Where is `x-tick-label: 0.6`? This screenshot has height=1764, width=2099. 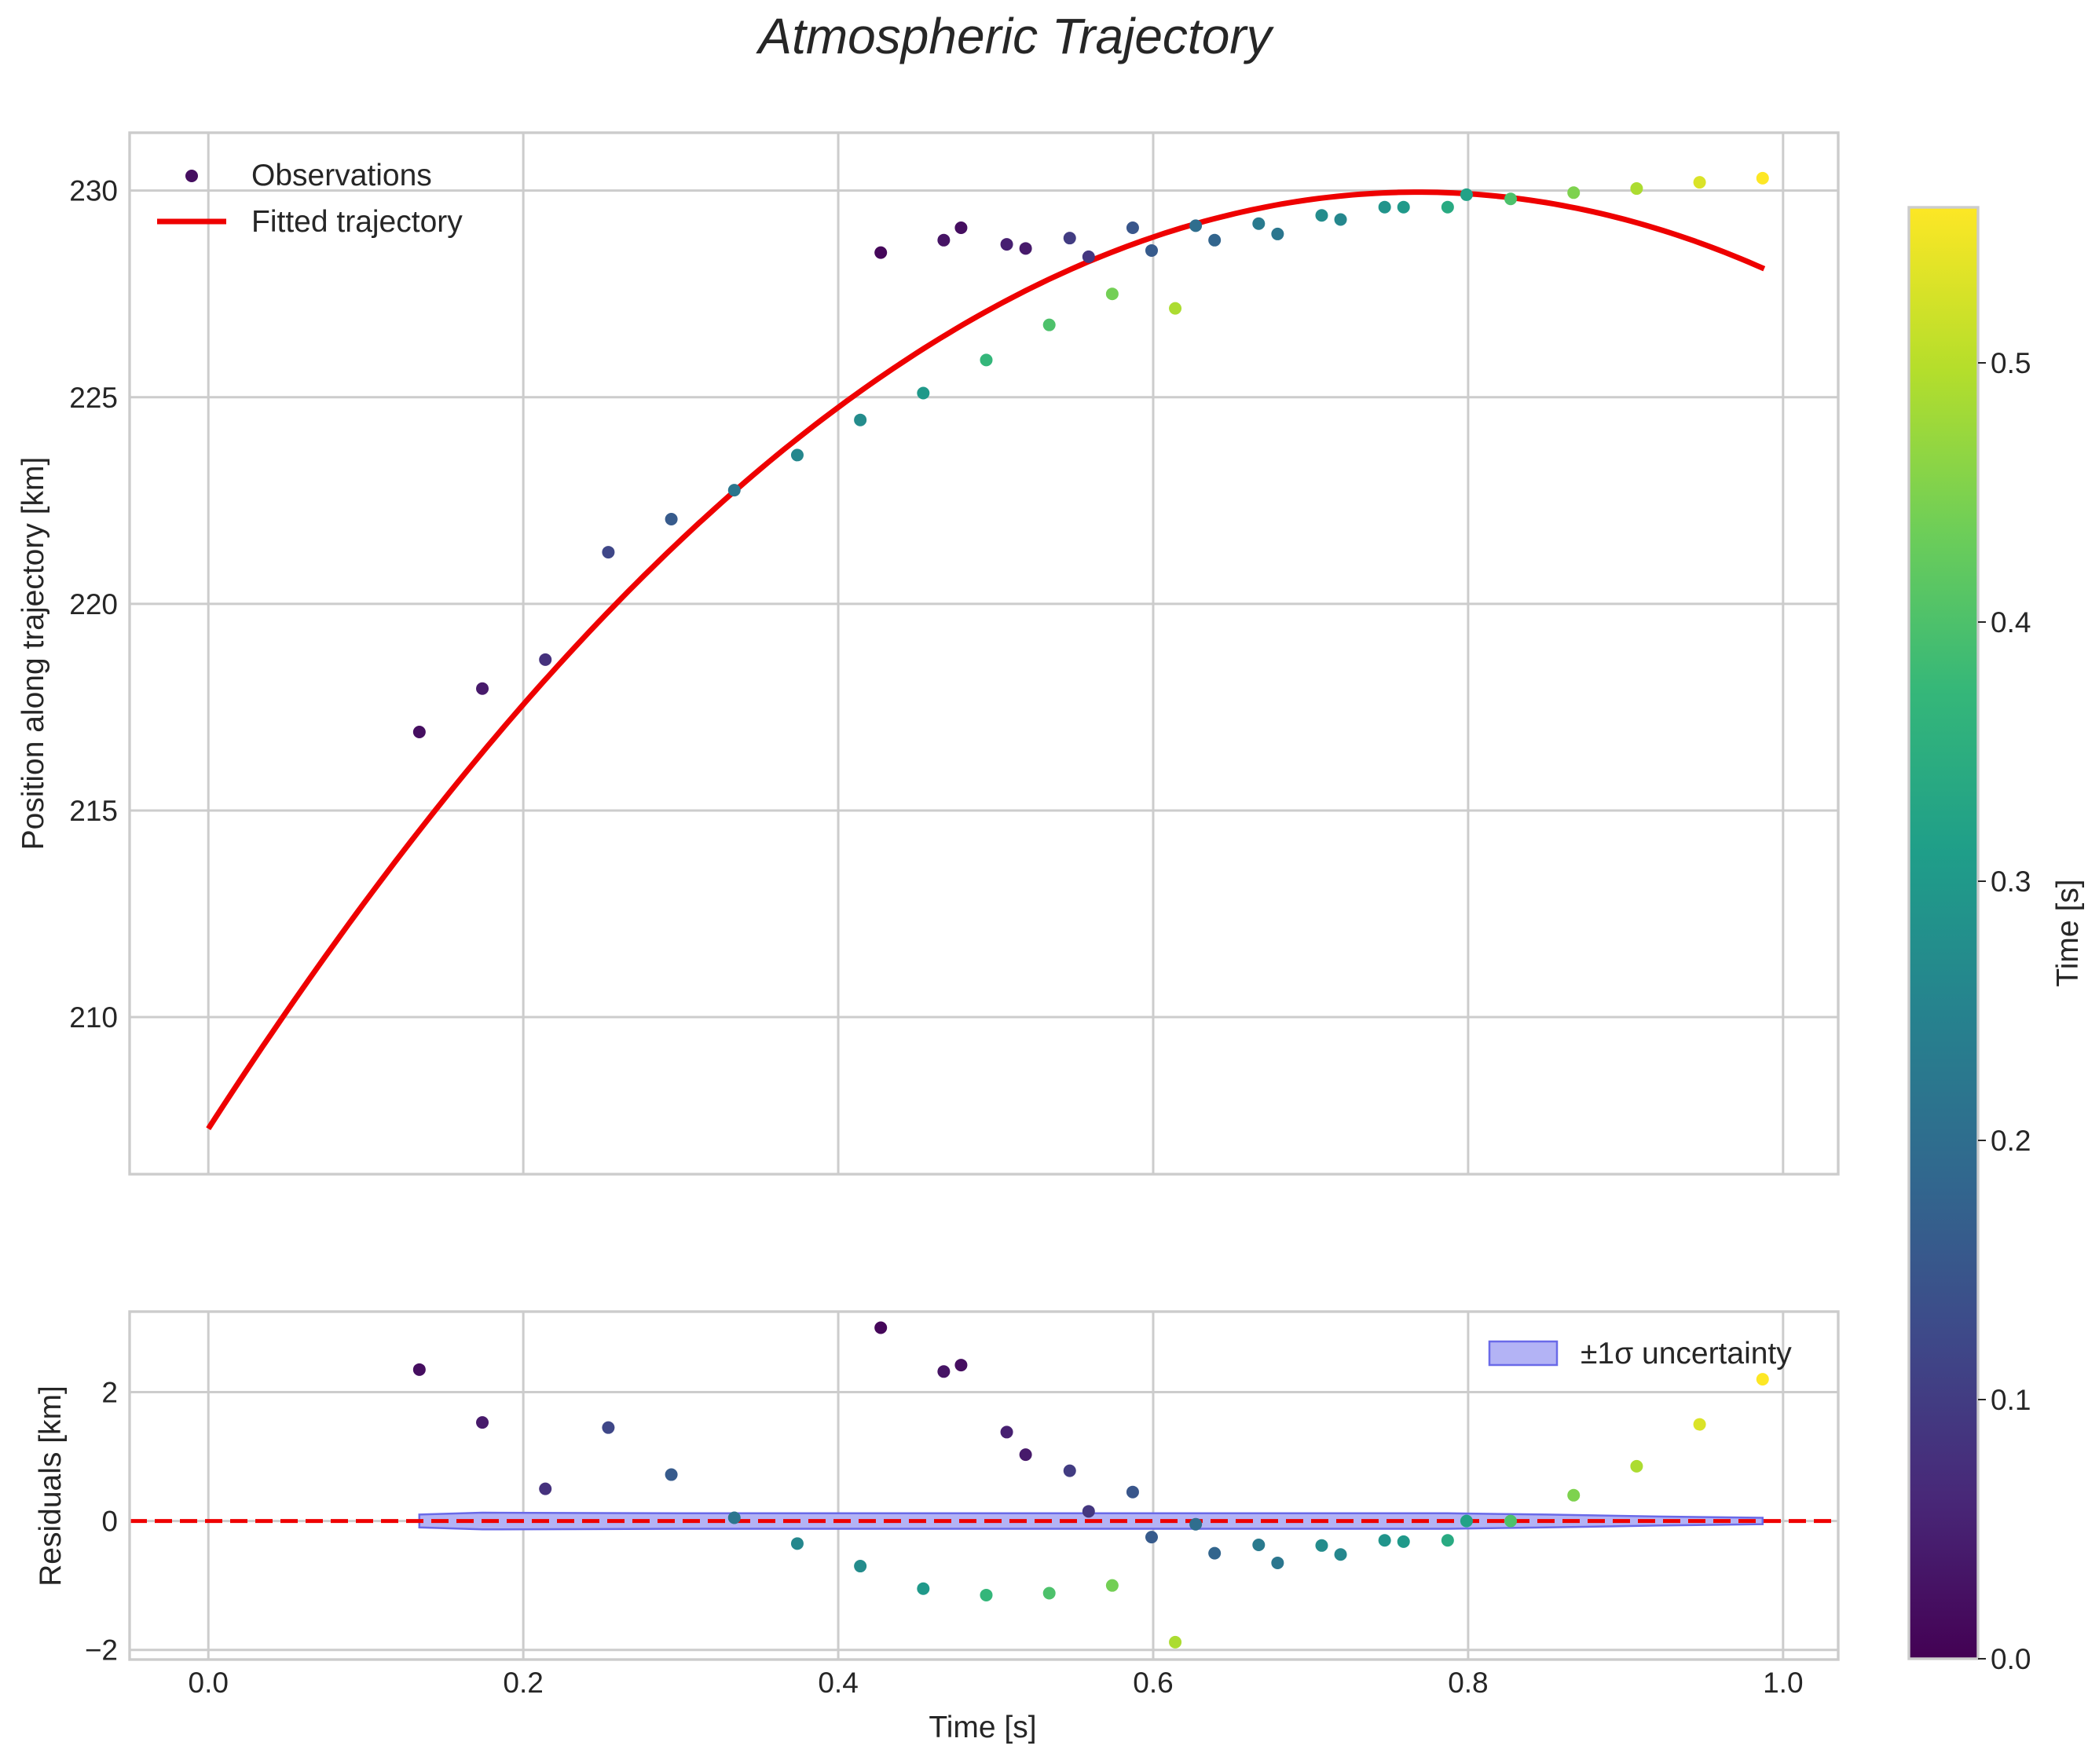
x-tick-label: 0.6 is located at coordinates (1153, 1683).